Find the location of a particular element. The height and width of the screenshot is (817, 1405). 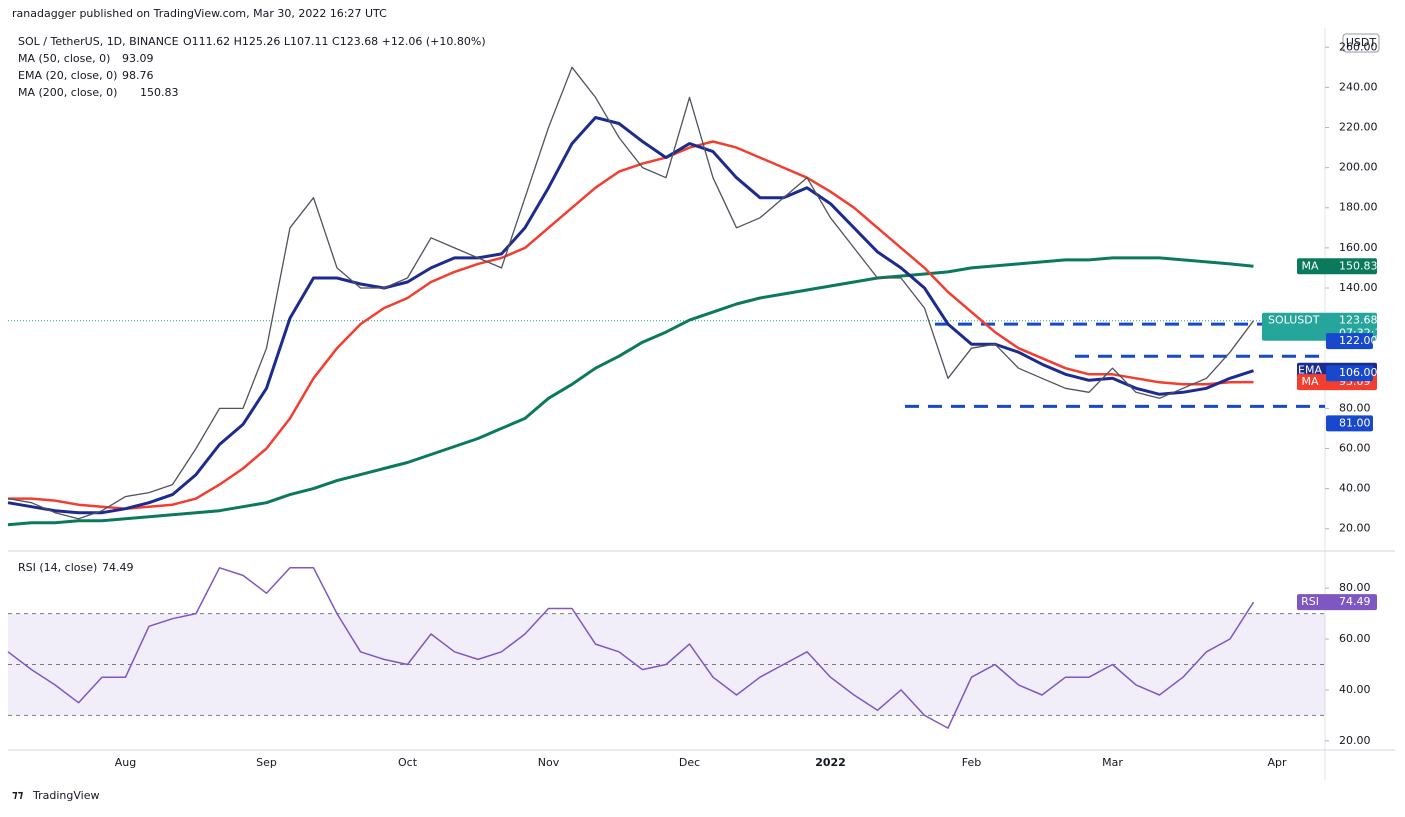

x-tick-label: Apr is located at coordinates (1277, 762).